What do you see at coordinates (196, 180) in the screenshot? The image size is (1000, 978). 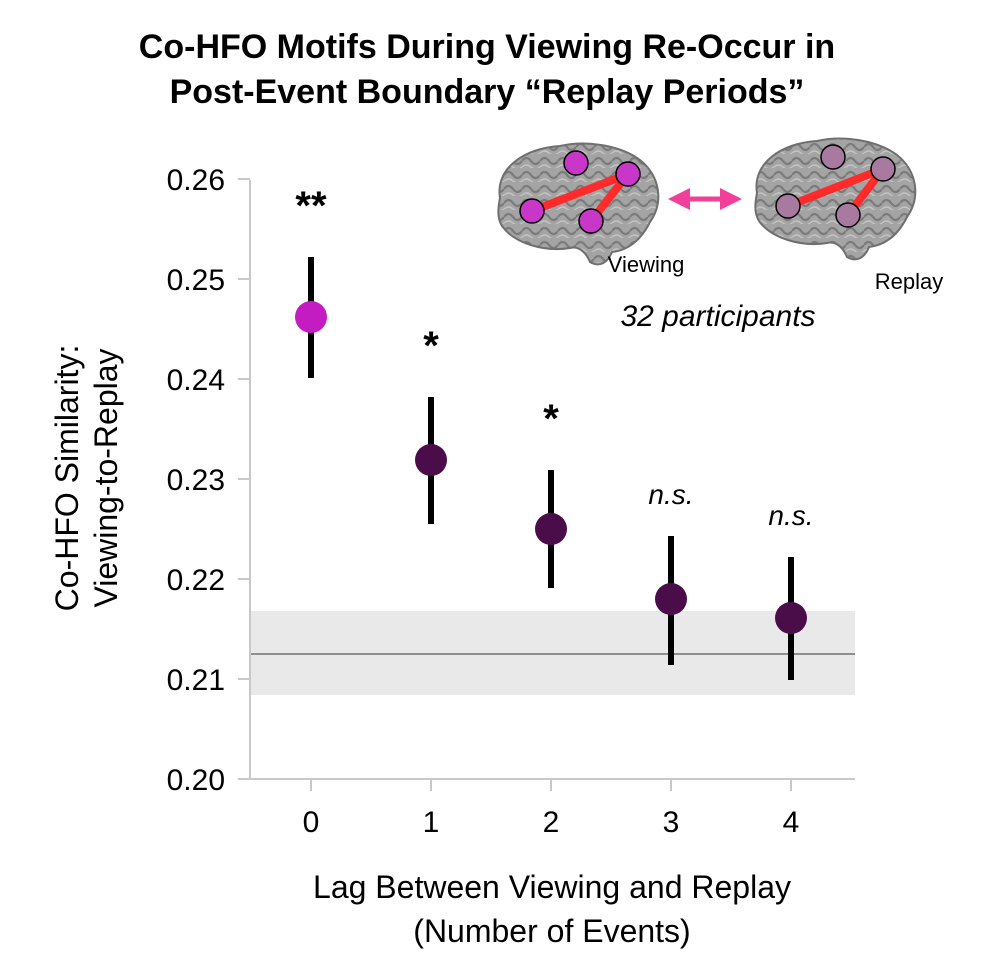 I see `y-tick-label: 0.26` at bounding box center [196, 180].